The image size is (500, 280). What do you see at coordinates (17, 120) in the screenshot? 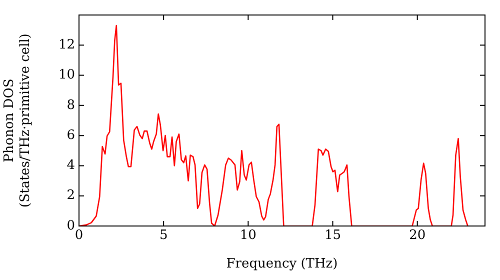
I see `y-axis-title: Phonon DOS (States/THz·primitive cell)` at bounding box center [17, 120].